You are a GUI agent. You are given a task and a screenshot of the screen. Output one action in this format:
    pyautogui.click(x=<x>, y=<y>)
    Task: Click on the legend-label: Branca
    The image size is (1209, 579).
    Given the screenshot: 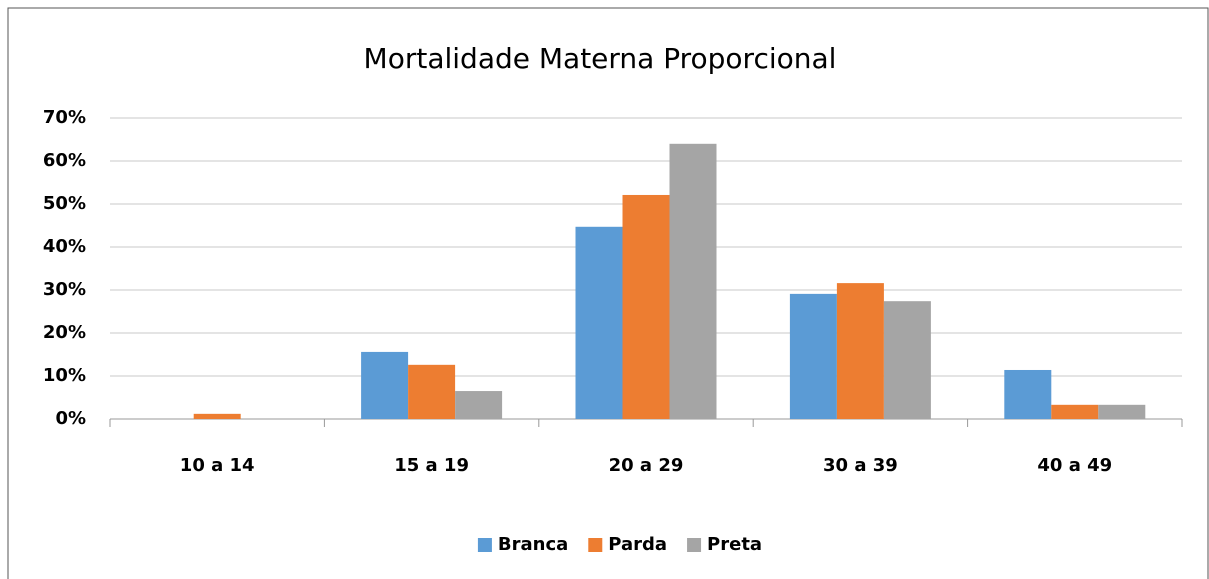 What is the action you would take?
    pyautogui.click(x=533, y=544)
    